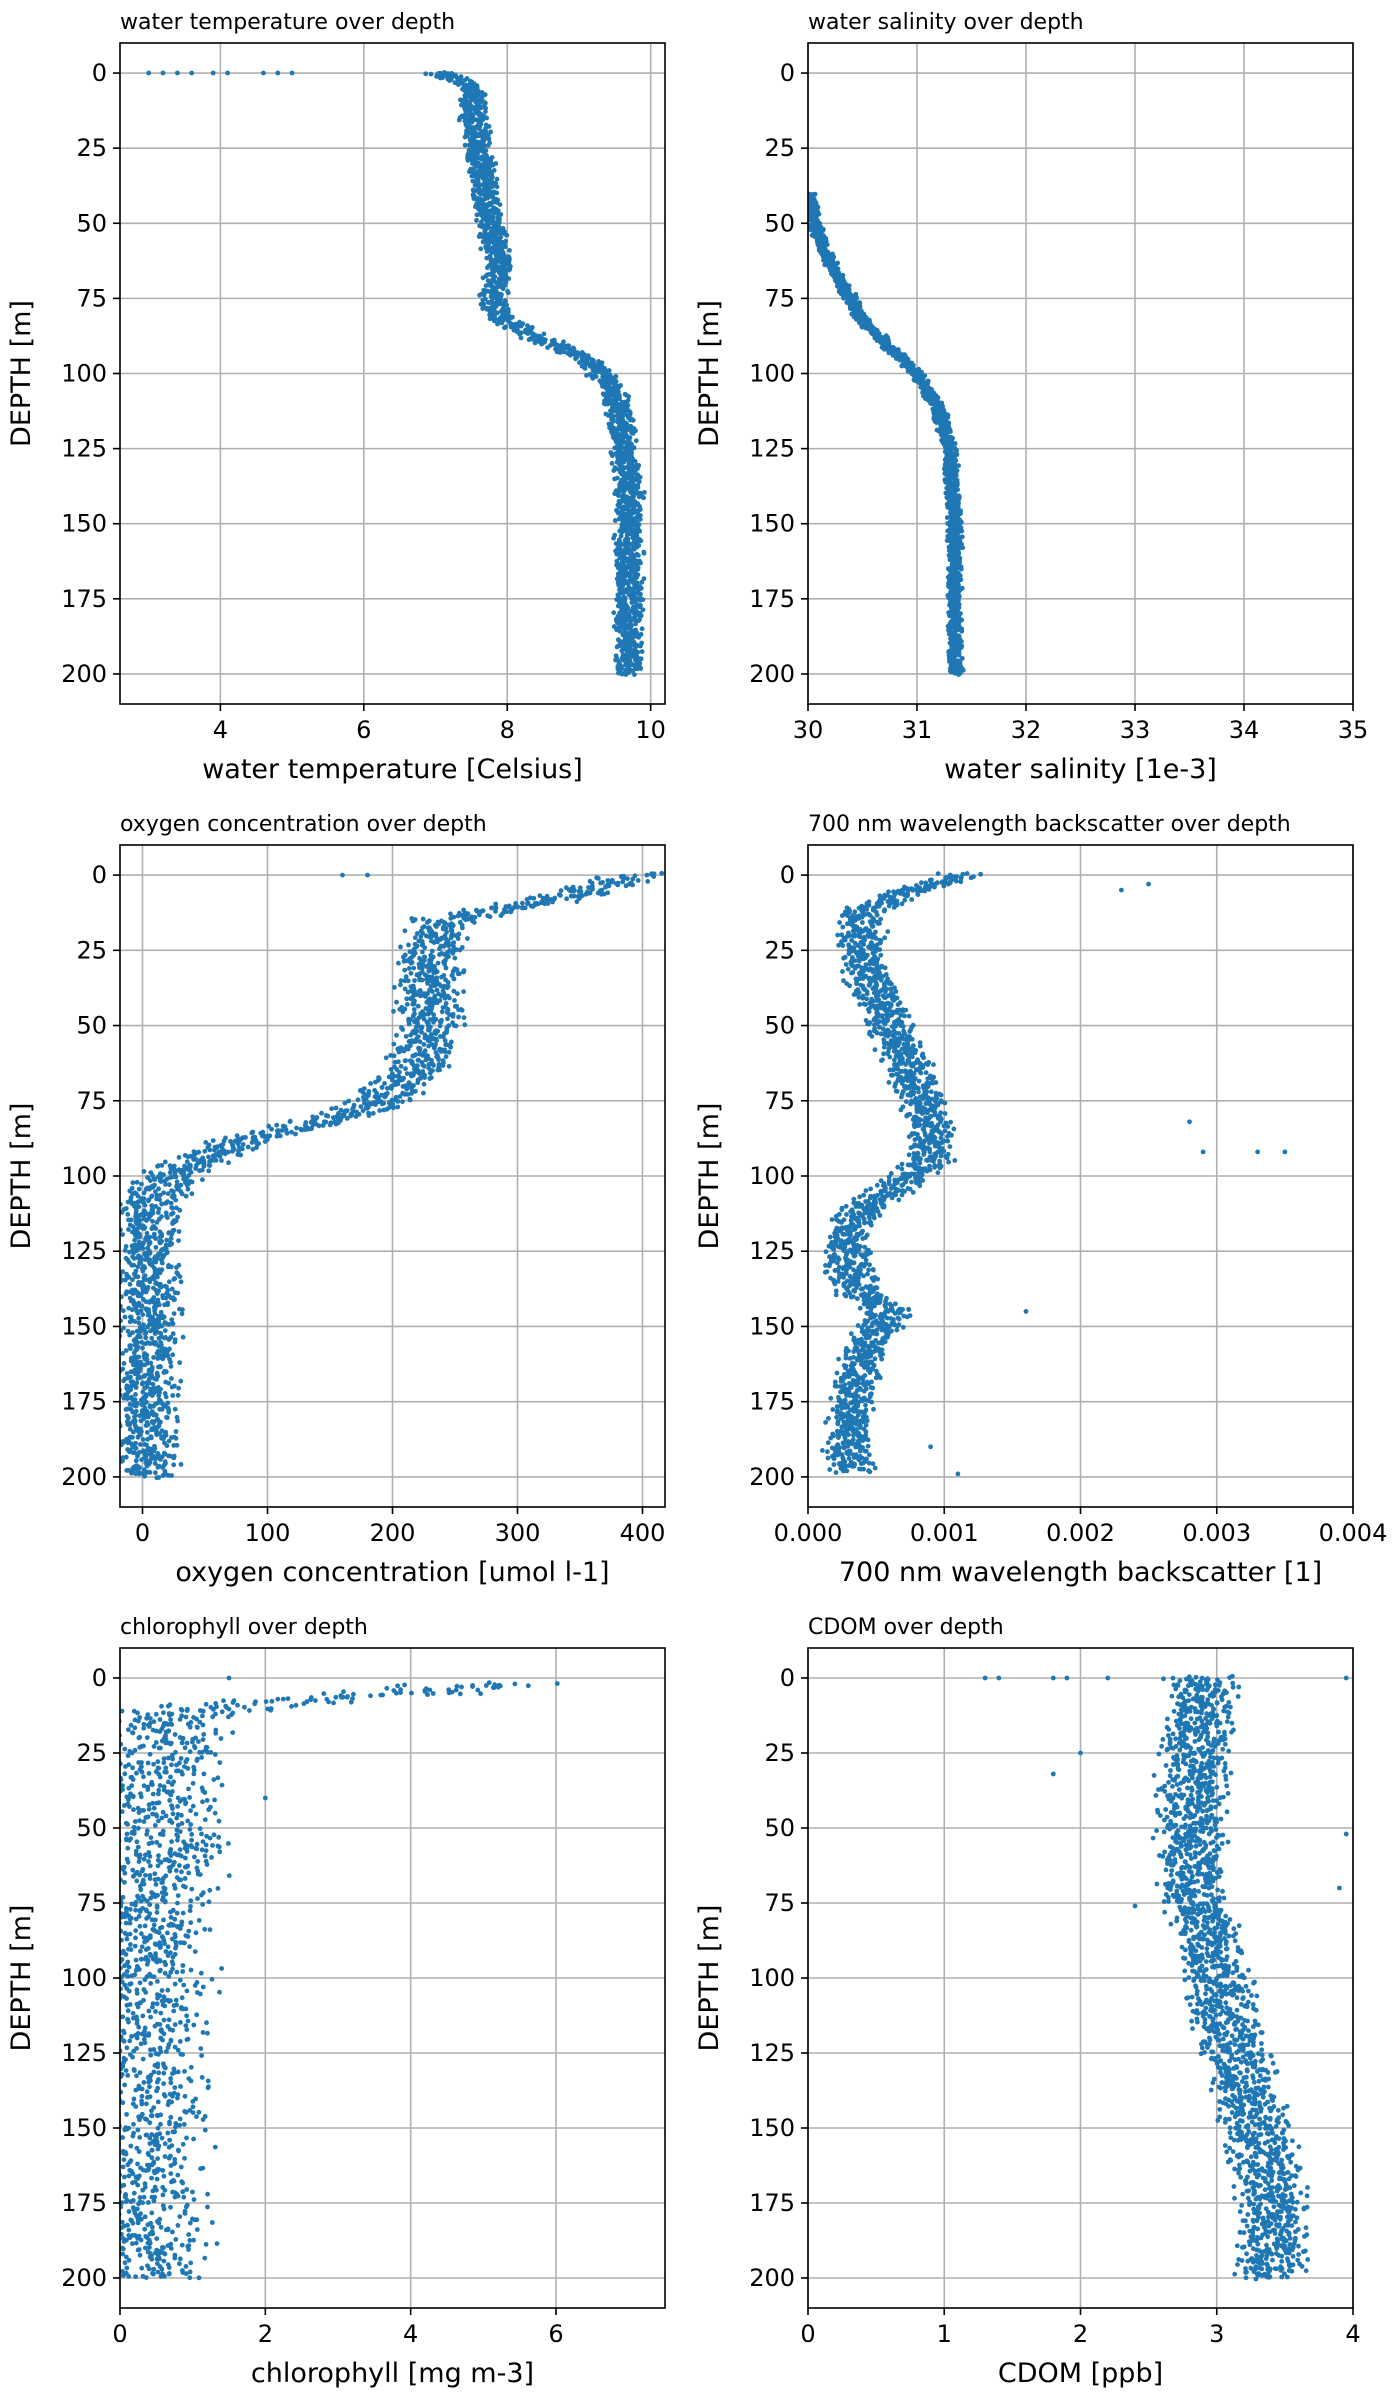  What do you see at coordinates (84, 599) in the screenshot?
I see `y-tick-label: 175` at bounding box center [84, 599].